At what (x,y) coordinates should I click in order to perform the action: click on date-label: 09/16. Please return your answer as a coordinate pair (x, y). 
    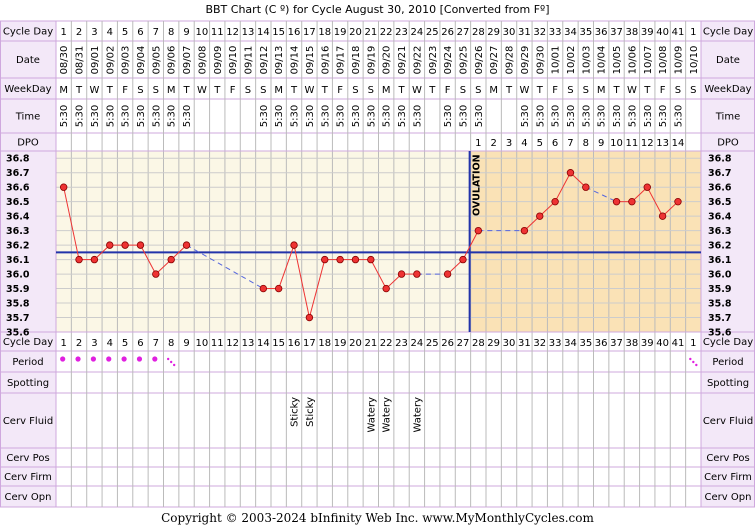
    Looking at the image, I should click on (325, 60).